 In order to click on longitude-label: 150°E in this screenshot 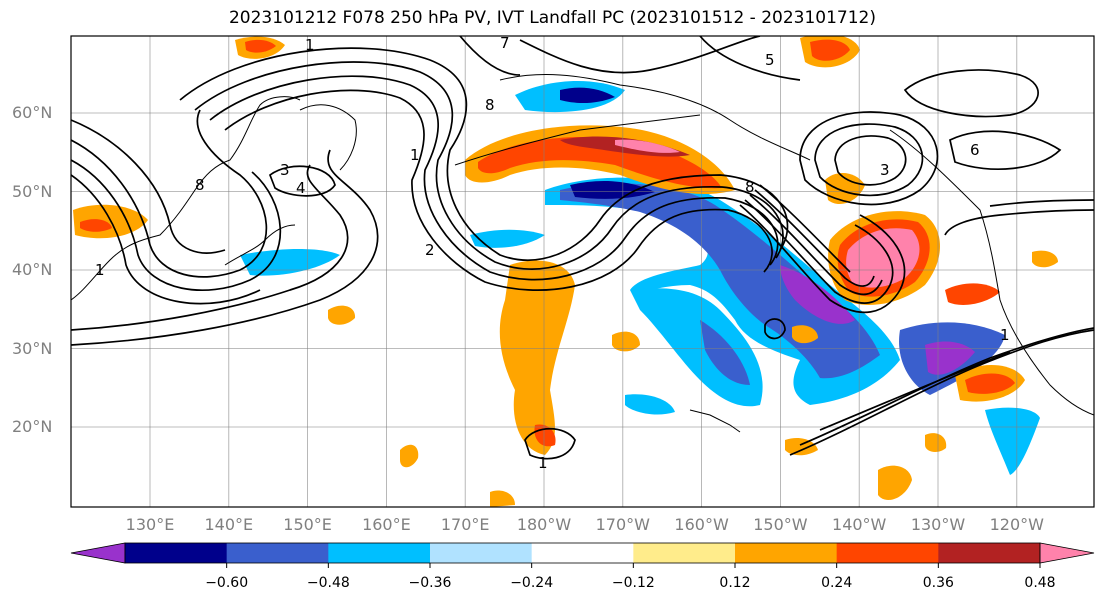, I will do `click(307, 524)`.